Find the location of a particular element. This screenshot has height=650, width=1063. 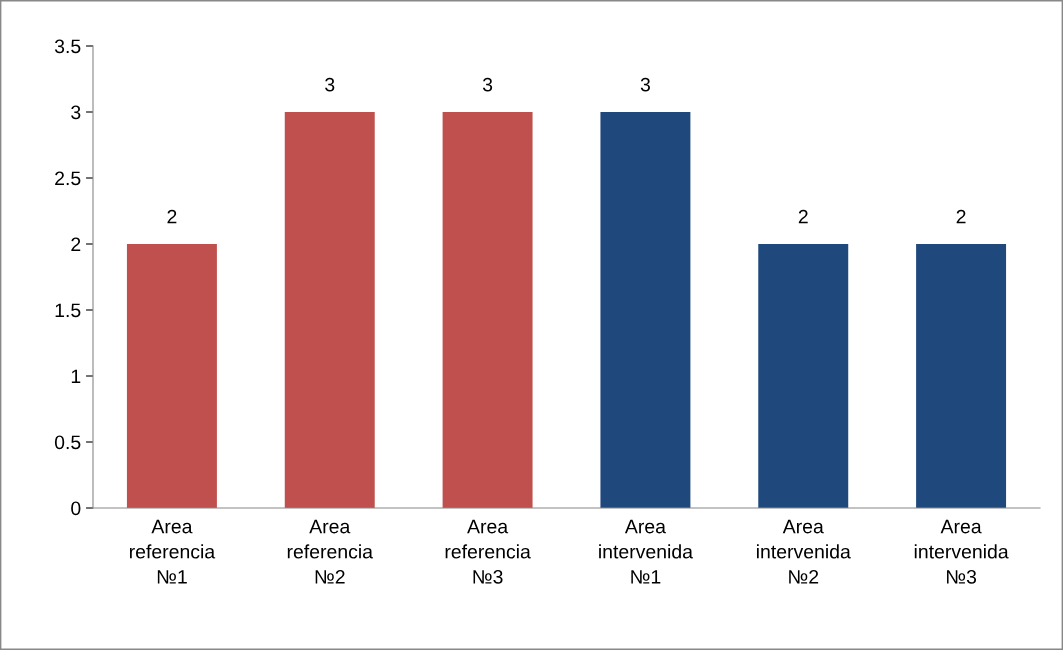

y-tick-label: 2 is located at coordinates (76, 244).